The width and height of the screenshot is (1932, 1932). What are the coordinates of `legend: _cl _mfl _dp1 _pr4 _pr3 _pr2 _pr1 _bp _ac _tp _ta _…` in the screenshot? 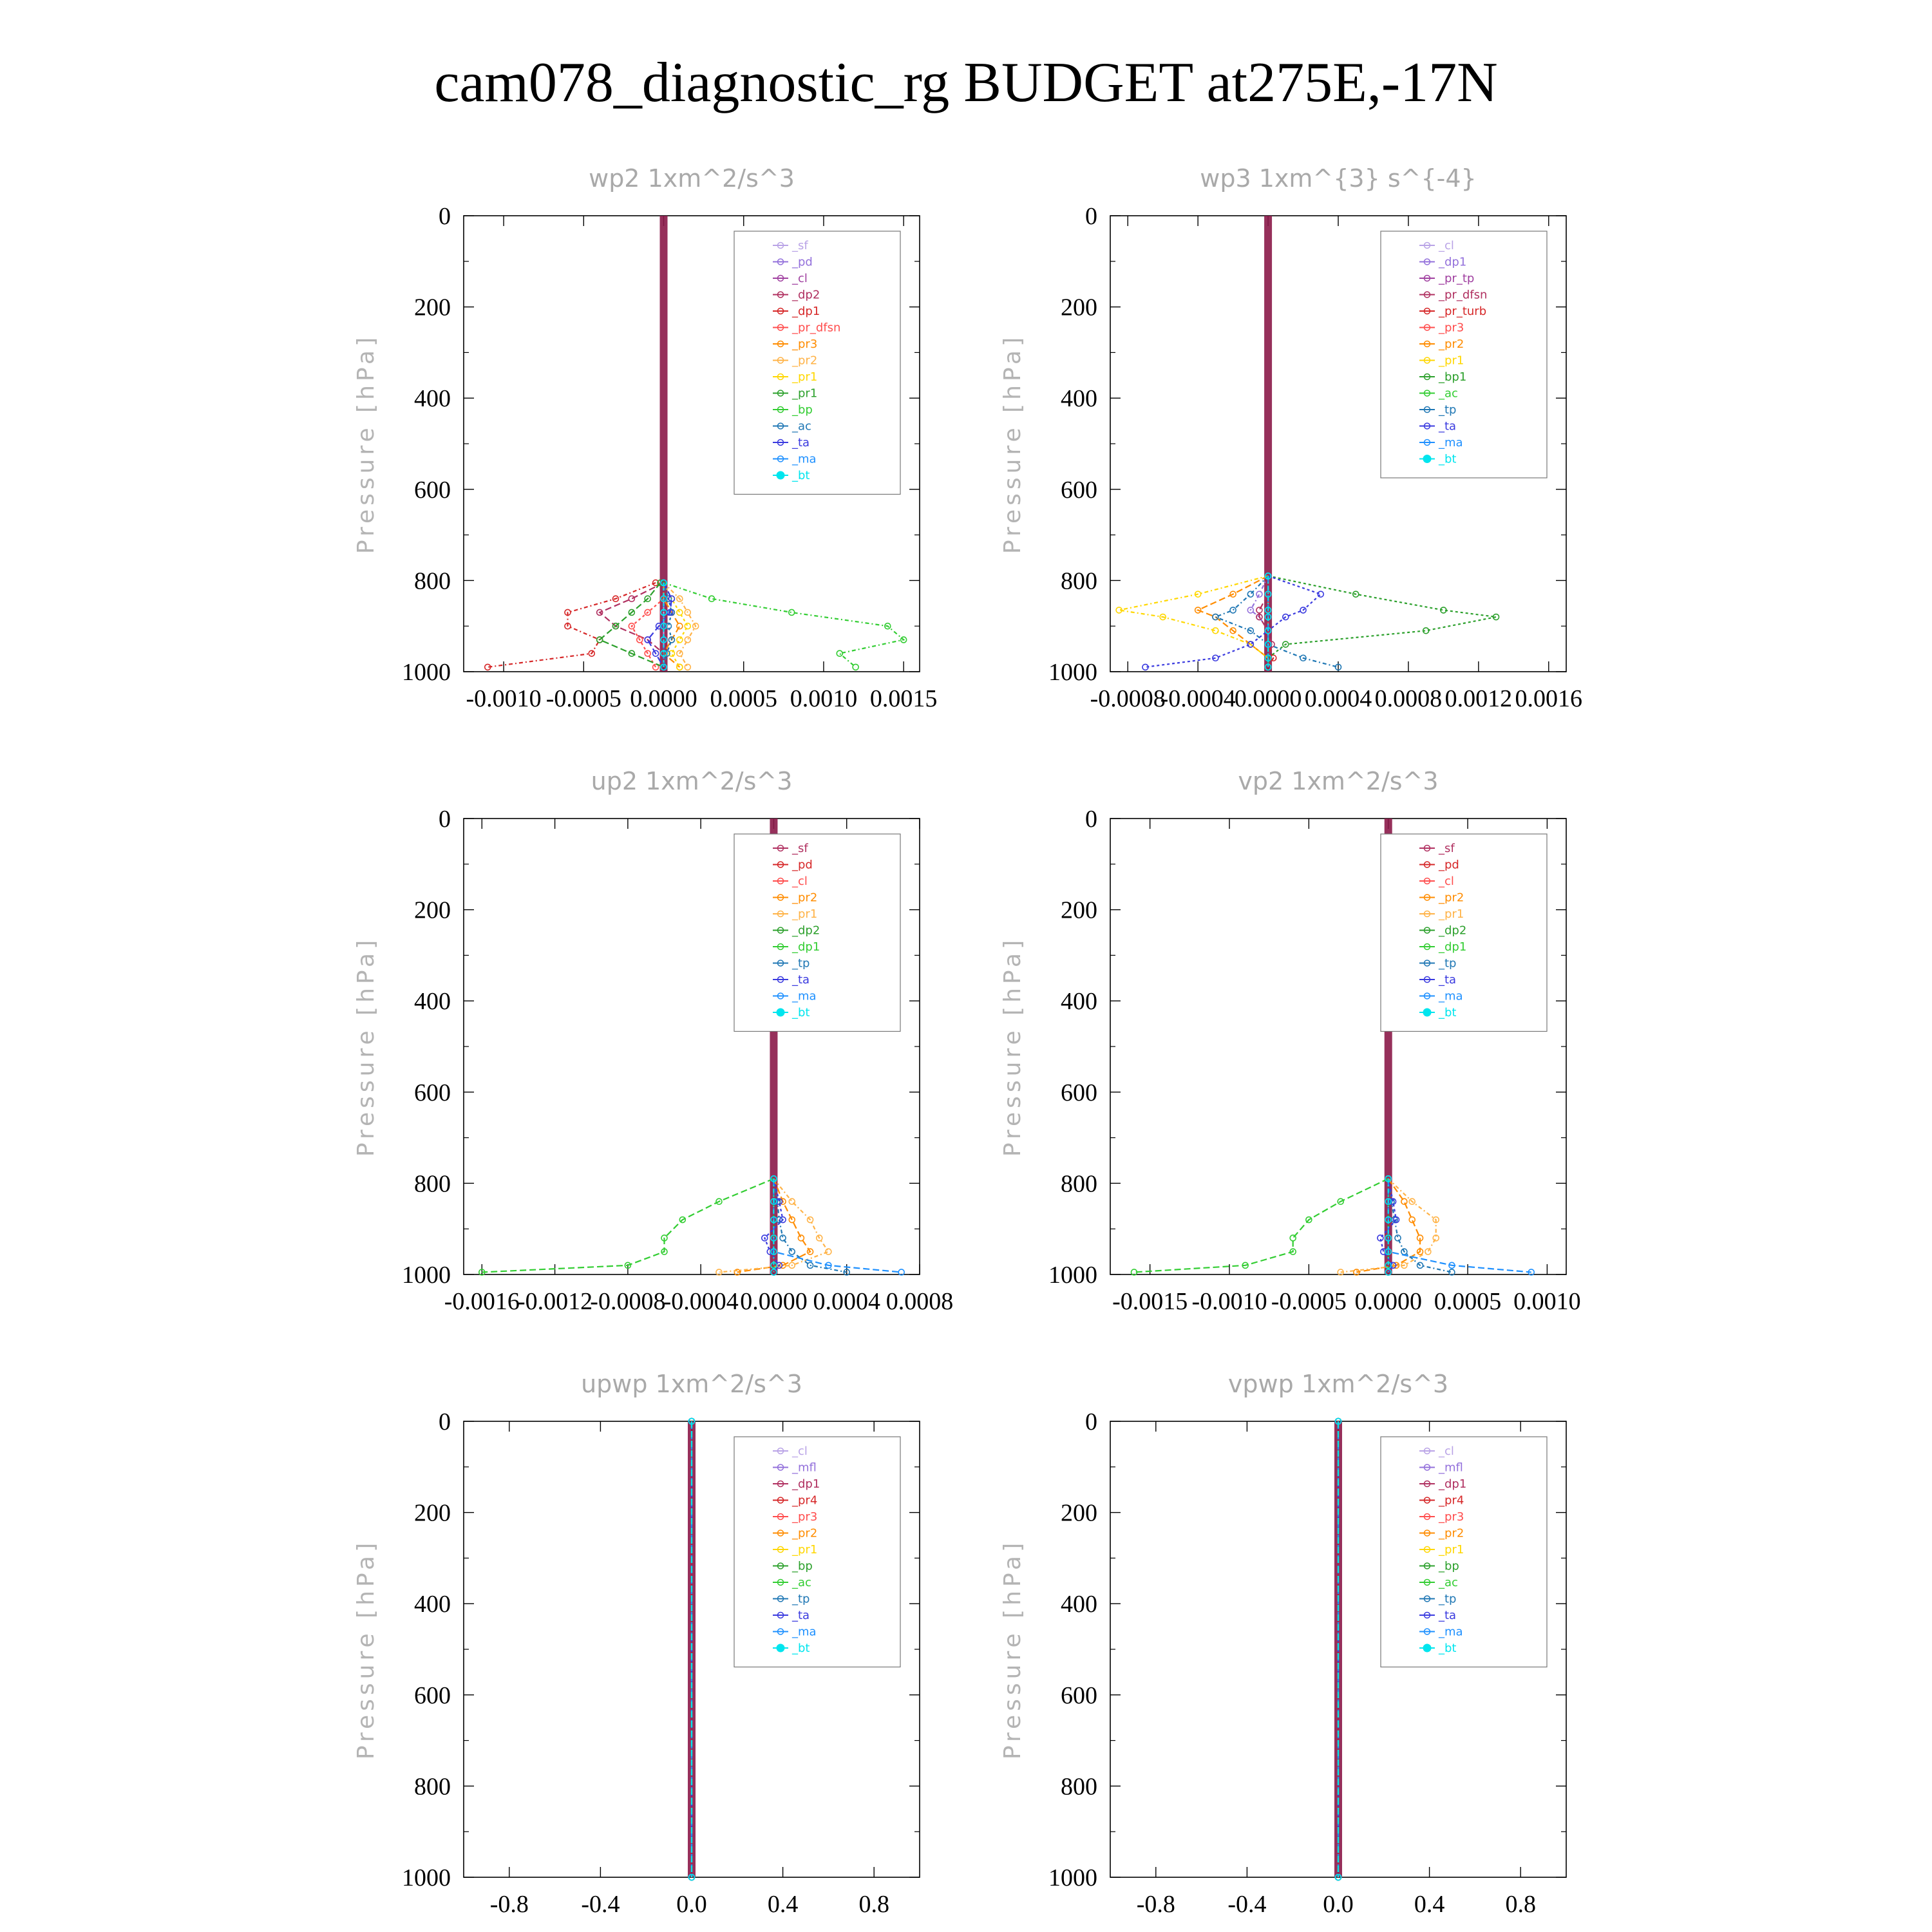 It's located at (1464, 1552).